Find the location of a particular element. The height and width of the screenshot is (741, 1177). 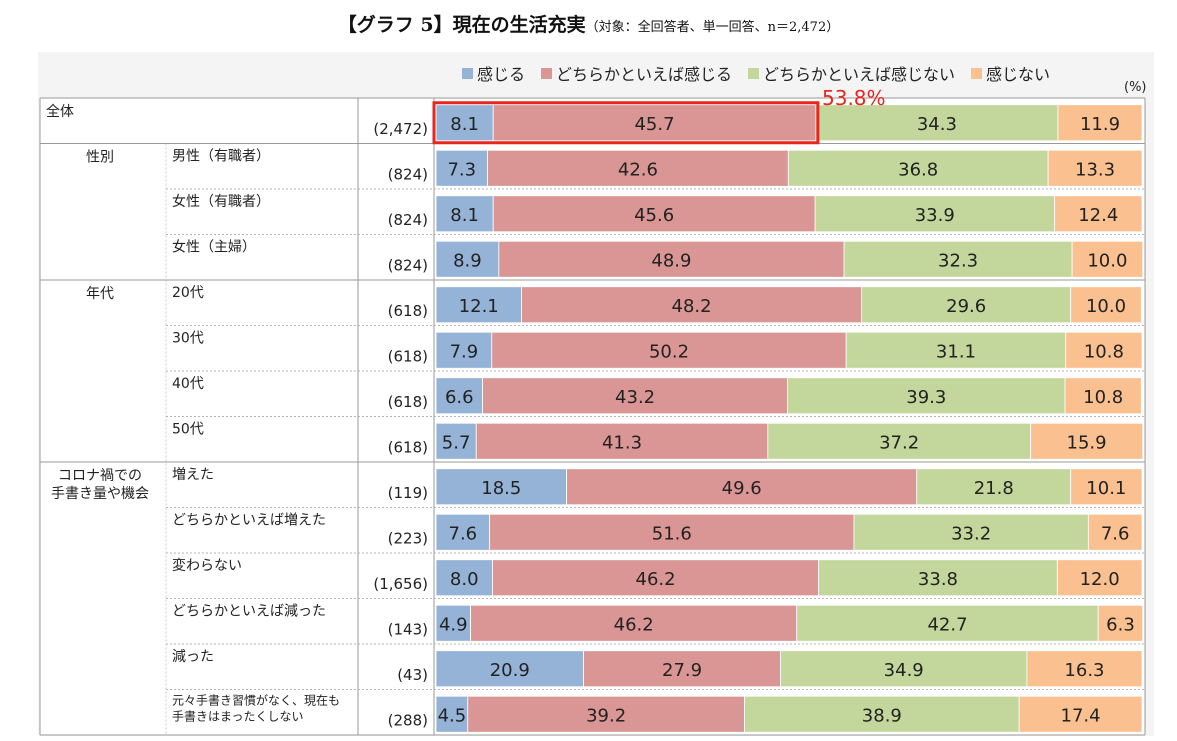

bar-value-label-3-0: 8.9 is located at coordinates (467, 260).